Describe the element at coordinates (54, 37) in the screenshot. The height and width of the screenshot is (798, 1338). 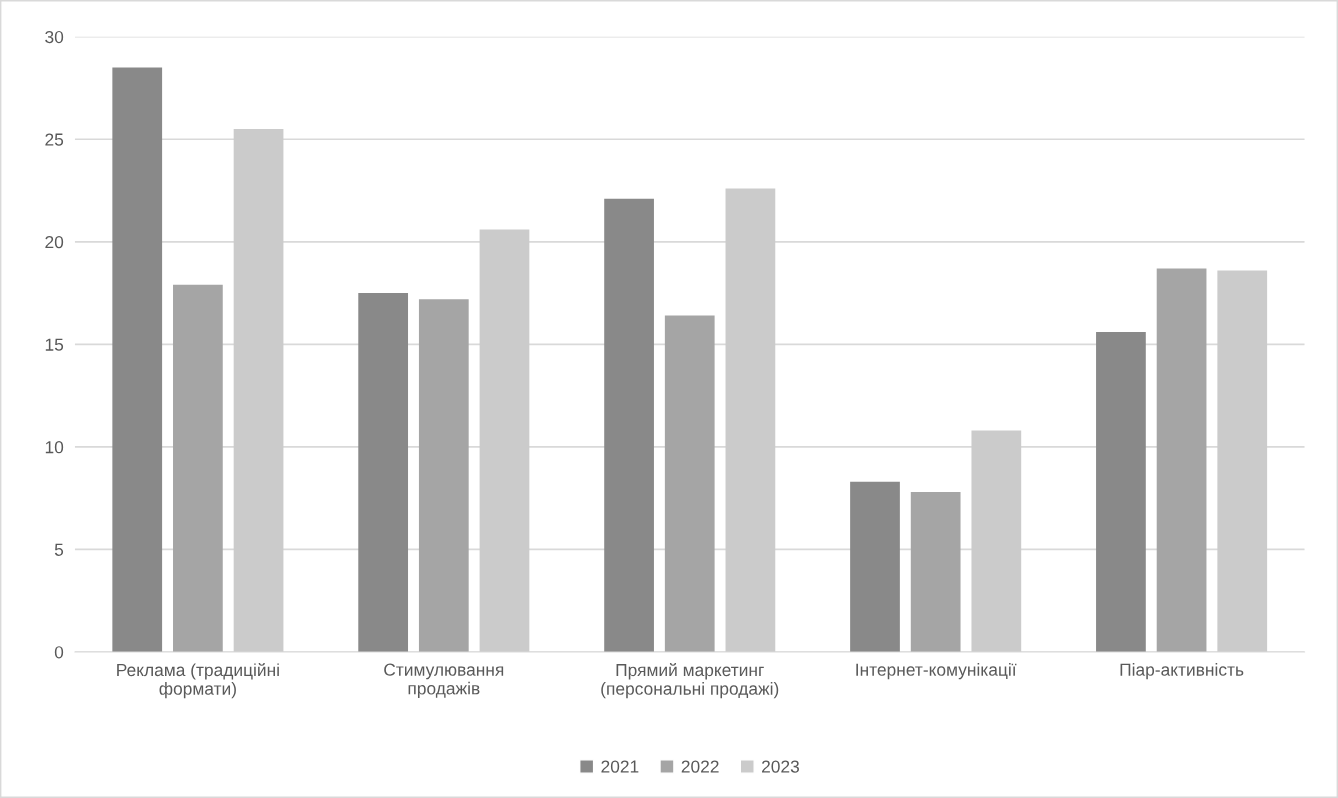
I see `y-tick-label: 30` at that location.